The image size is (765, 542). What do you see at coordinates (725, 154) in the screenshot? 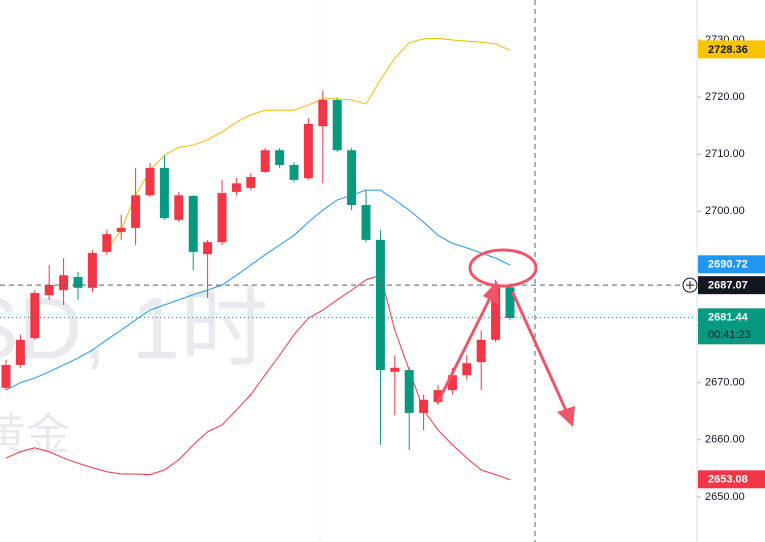
I see `y-tick-label: 2710.00` at bounding box center [725, 154].